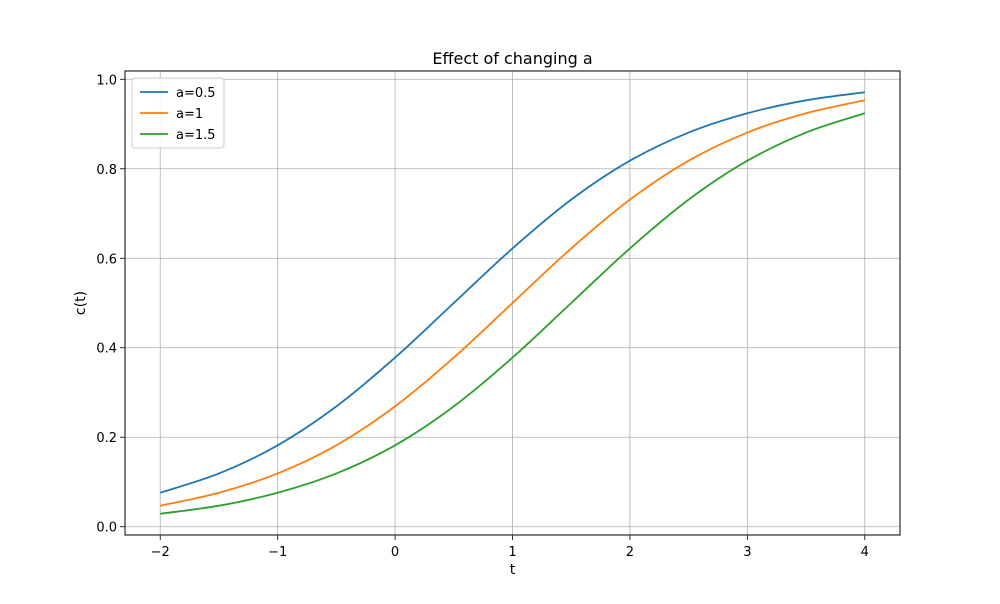  I want to click on x-tick-label: −2, so click(160, 552).